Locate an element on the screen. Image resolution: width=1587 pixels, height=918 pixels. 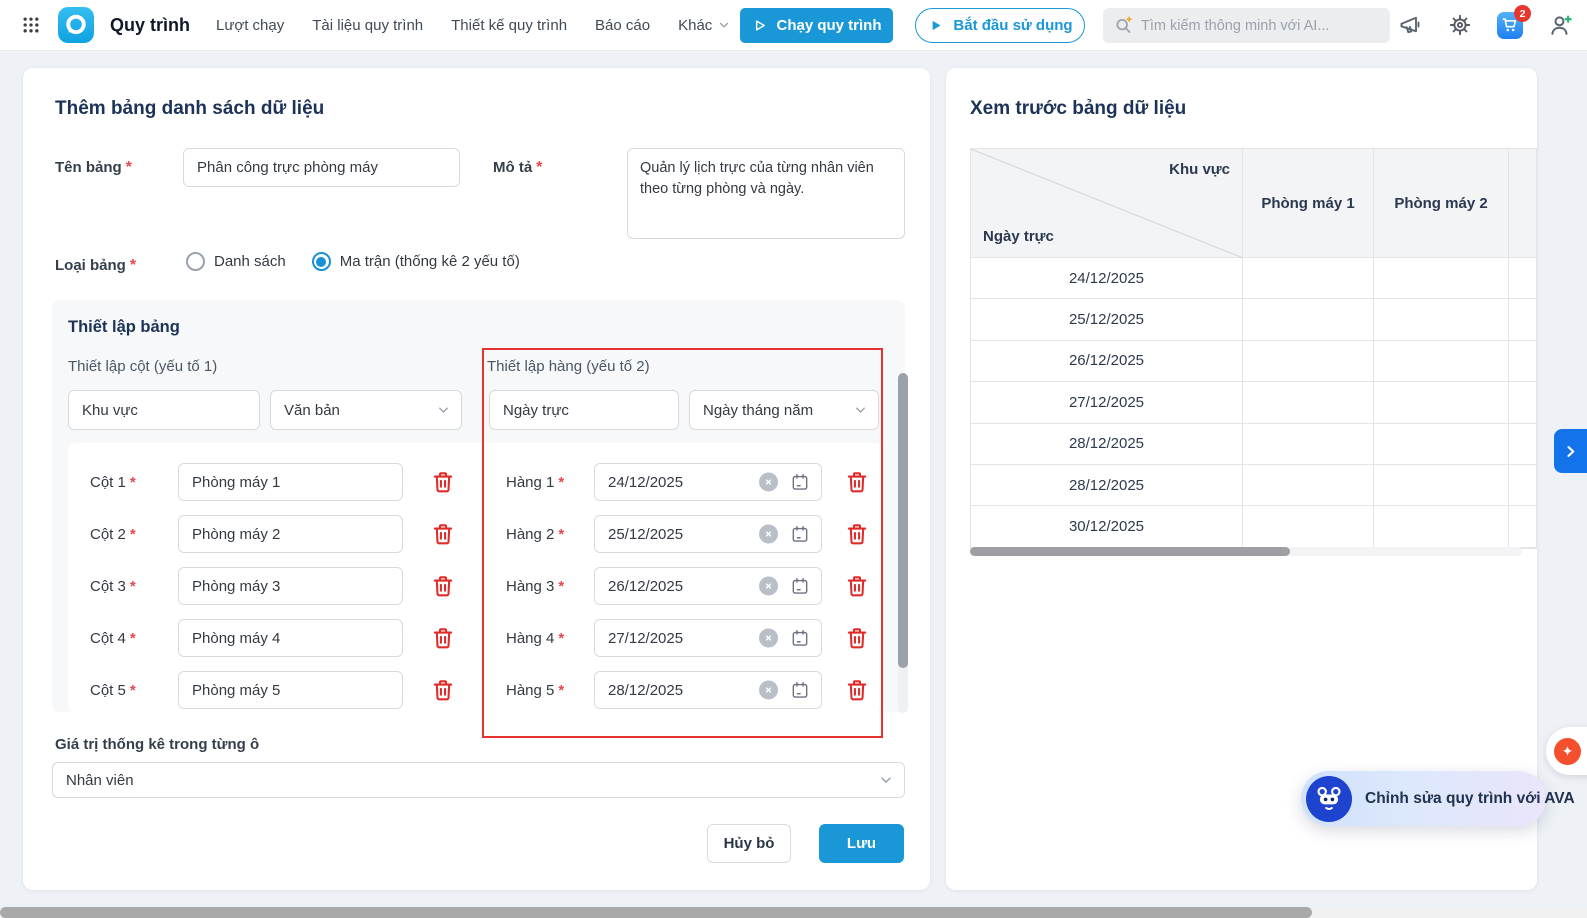
delete-row-3-button is located at coordinates (857, 586).